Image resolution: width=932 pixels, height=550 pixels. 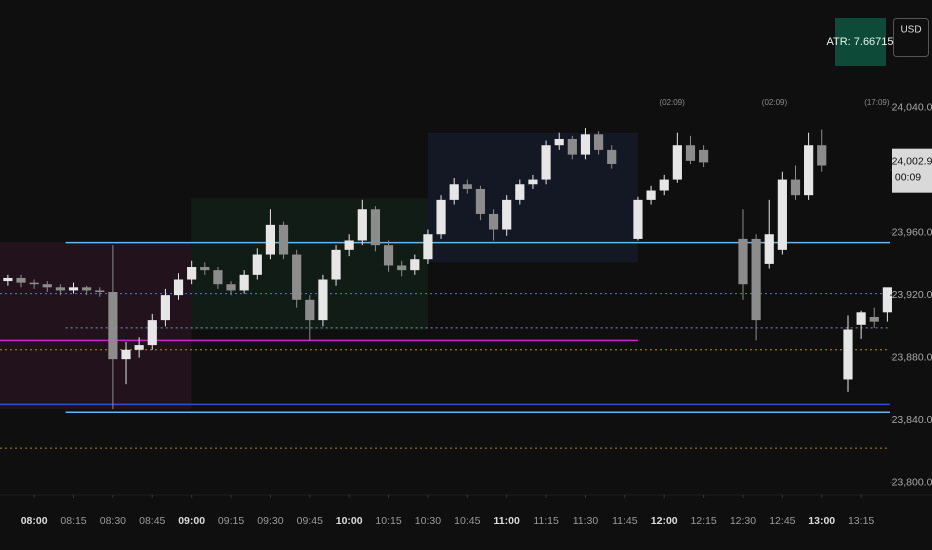 What do you see at coordinates (912, 170) in the screenshot?
I see `last-price-tag` at bounding box center [912, 170].